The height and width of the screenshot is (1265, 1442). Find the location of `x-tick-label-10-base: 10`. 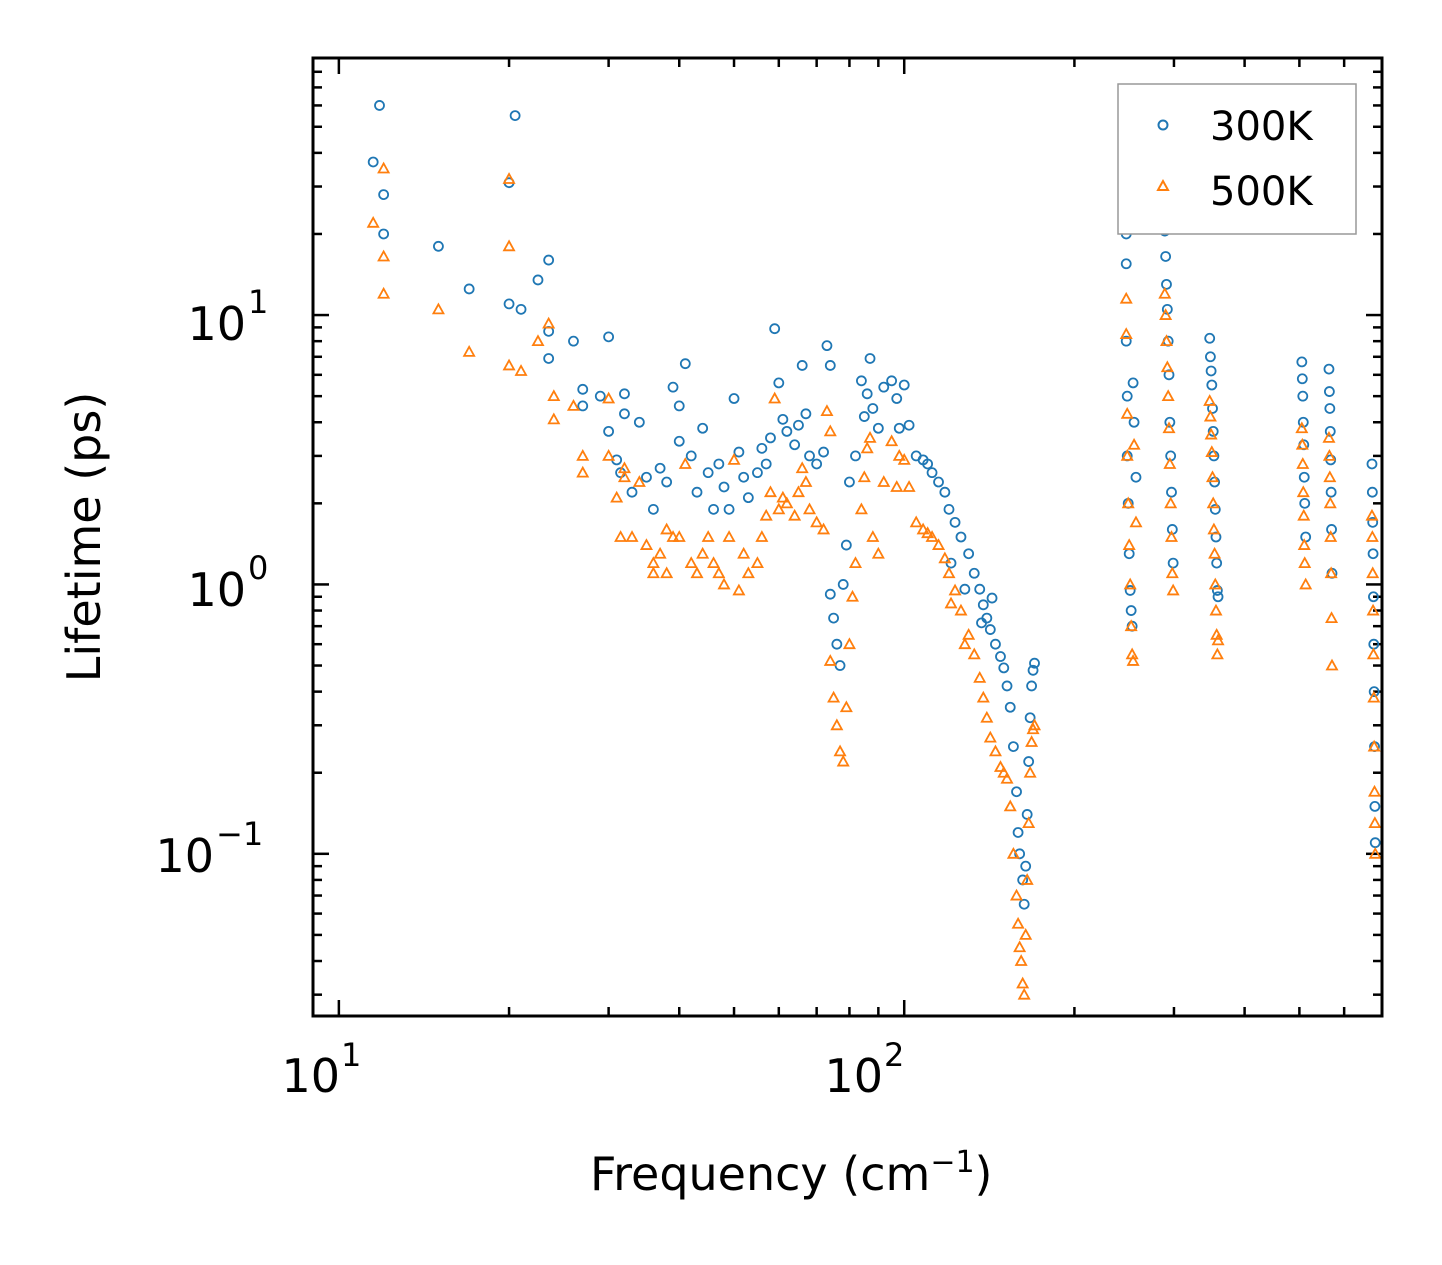

x-tick-label-10-base: 10 is located at coordinates (310, 1076).